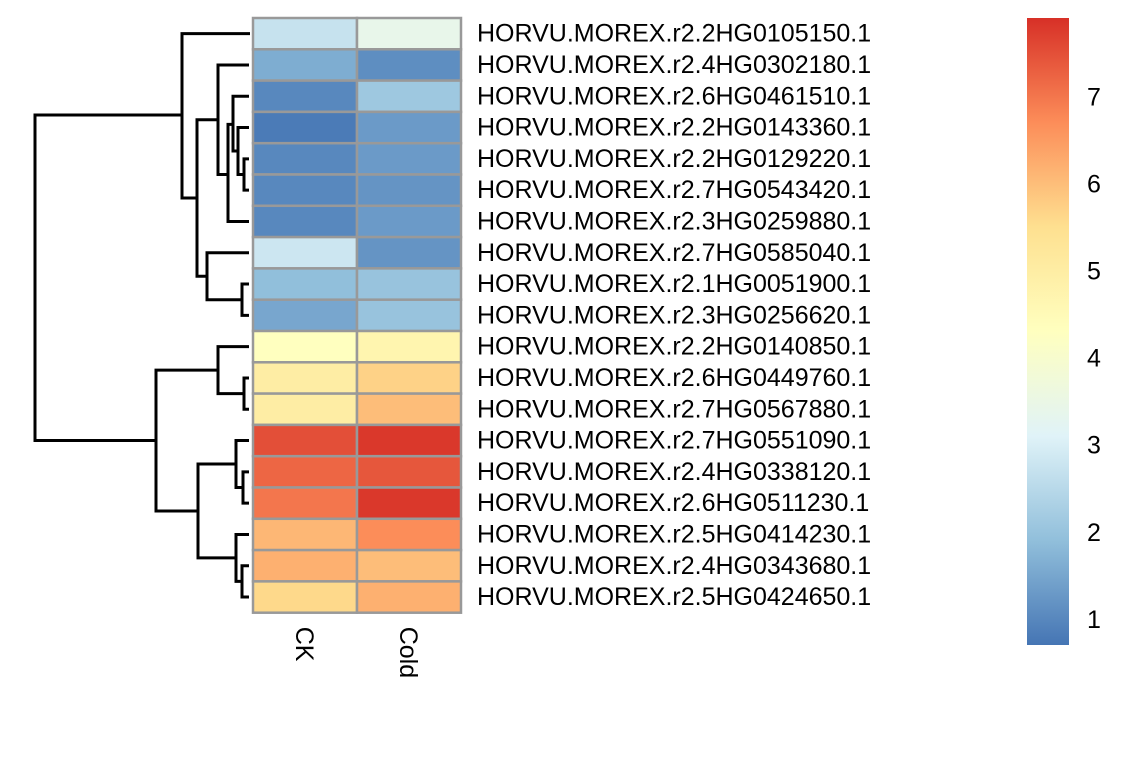 The height and width of the screenshot is (768, 1146). What do you see at coordinates (1094, 184) in the screenshot?
I see `legend-tick-label: 6` at bounding box center [1094, 184].